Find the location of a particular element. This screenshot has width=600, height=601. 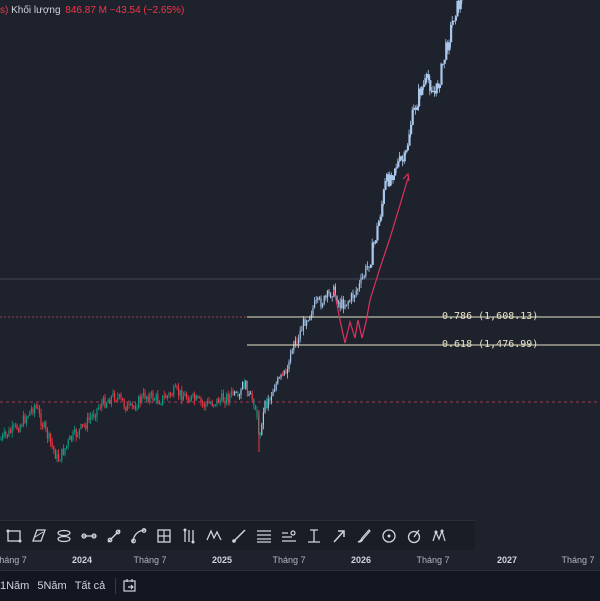

fib-channel-icon is located at coordinates (289, 536).